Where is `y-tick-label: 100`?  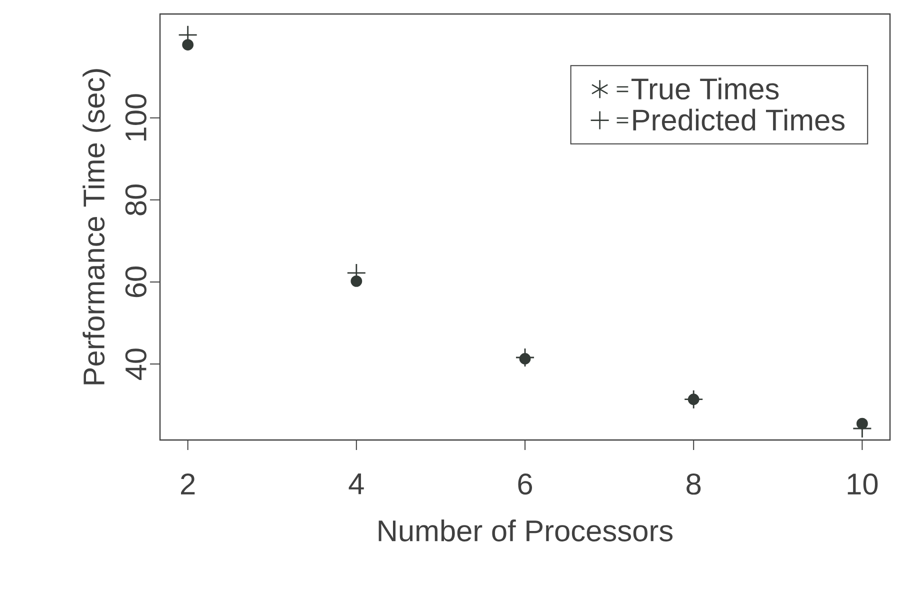
y-tick-label: 100 is located at coordinates (135, 117).